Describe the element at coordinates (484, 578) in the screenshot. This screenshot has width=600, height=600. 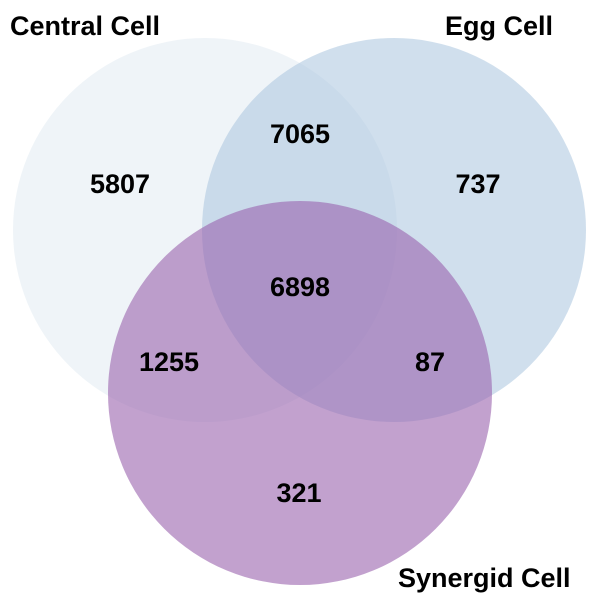
I see `synergid-cell-label: Synergid Cell` at that location.